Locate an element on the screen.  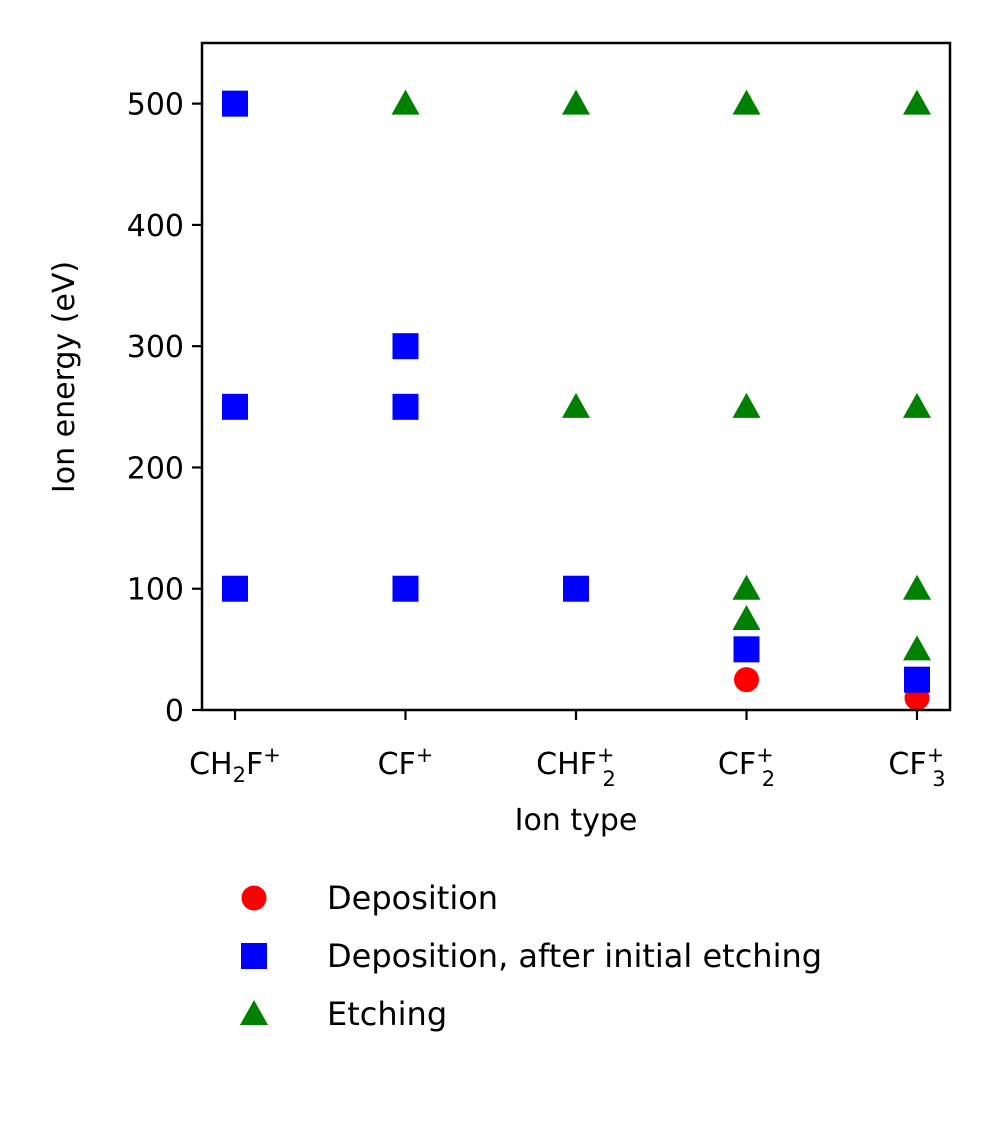
legend-marker-circle is located at coordinates (254, 898).